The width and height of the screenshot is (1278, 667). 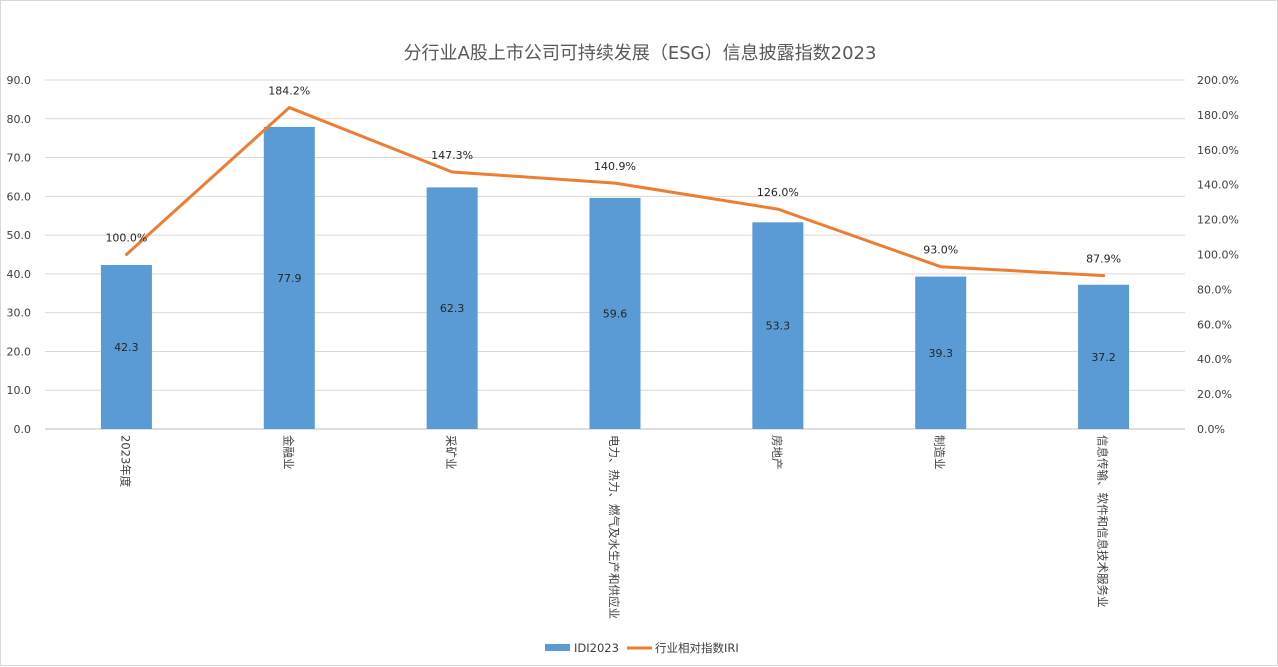 I want to click on line-value-label: 93.0%, so click(x=940, y=250).